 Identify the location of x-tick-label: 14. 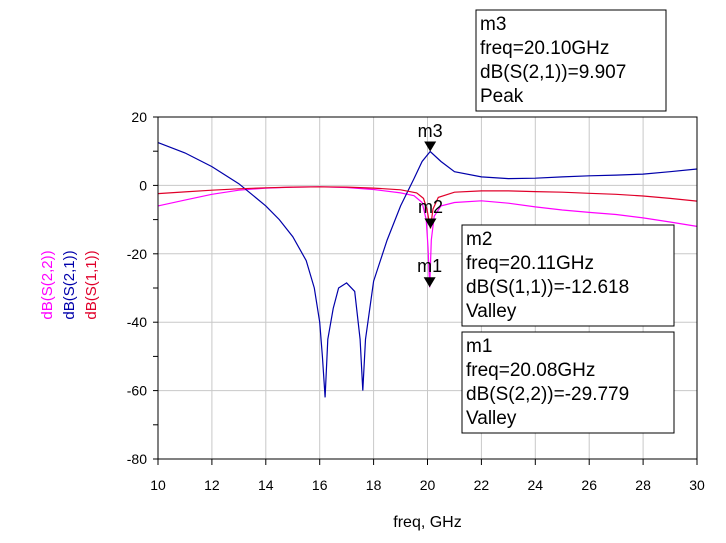
(266, 485).